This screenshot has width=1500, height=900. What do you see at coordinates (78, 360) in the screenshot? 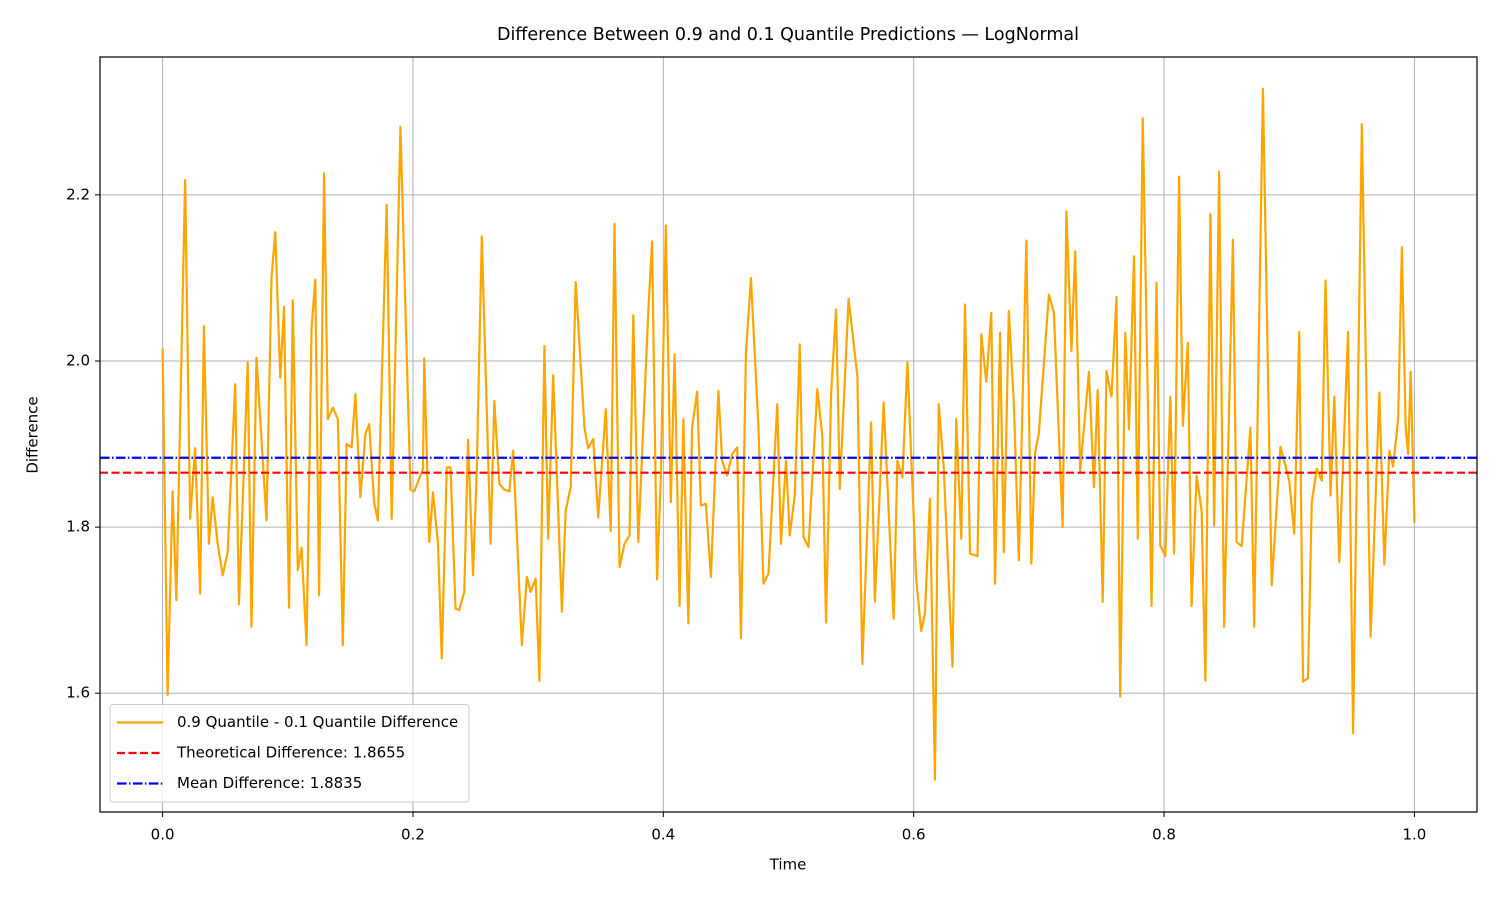
I see `y-tick-label: 2.0` at bounding box center [78, 360].